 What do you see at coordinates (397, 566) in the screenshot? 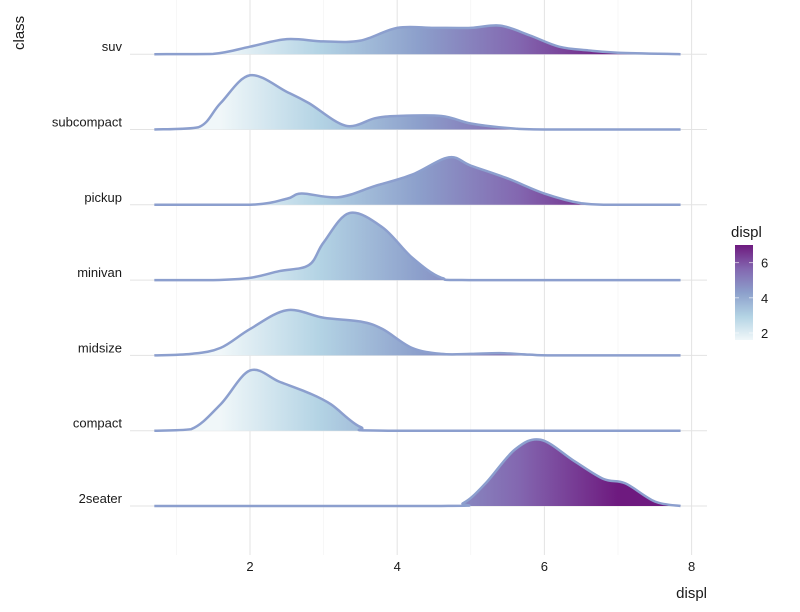
I see `x-tick-label: 4` at bounding box center [397, 566].